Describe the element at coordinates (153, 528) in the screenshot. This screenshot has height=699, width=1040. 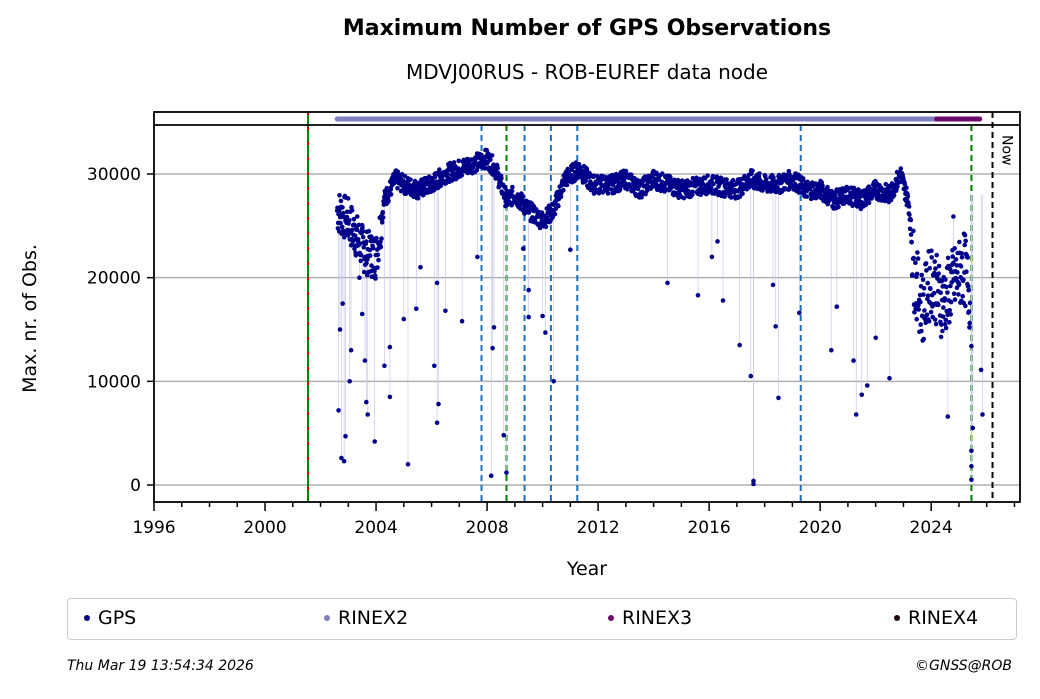
I see `x-tick-label: 1996` at that location.